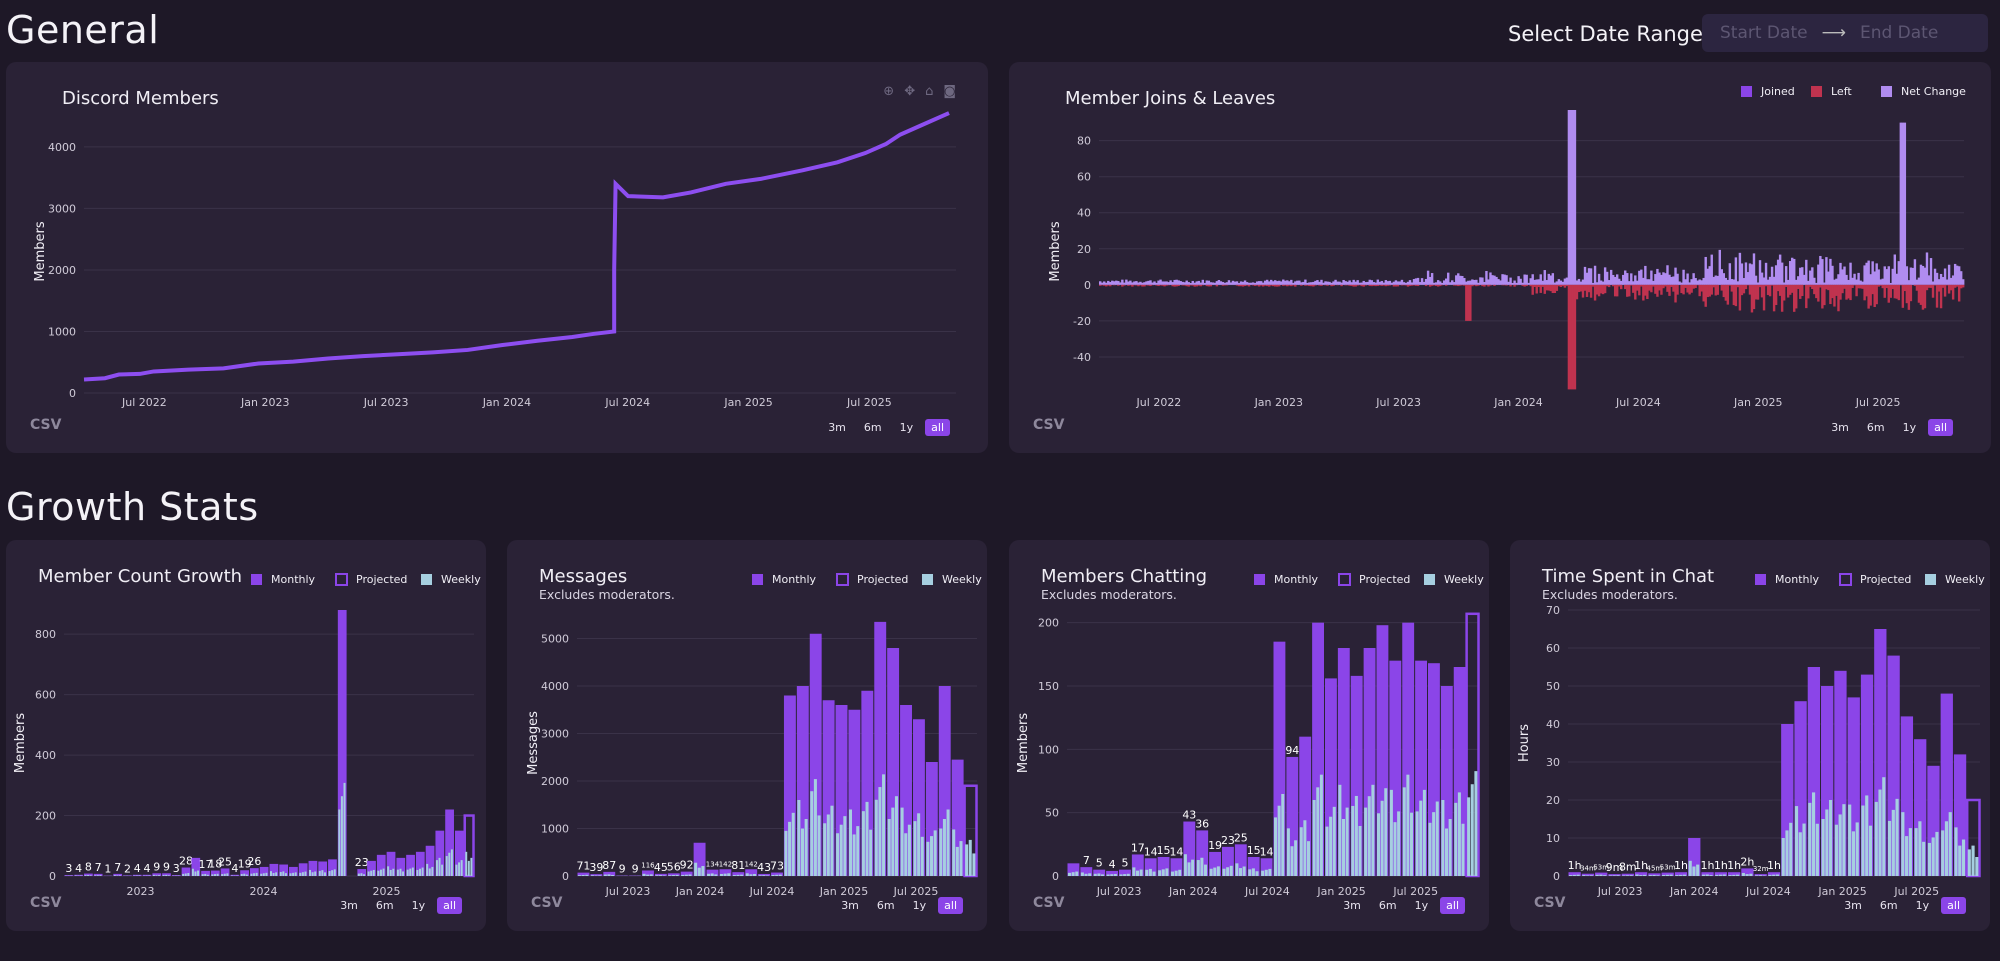  I want to click on end-date-input: End Date, so click(1899, 33).